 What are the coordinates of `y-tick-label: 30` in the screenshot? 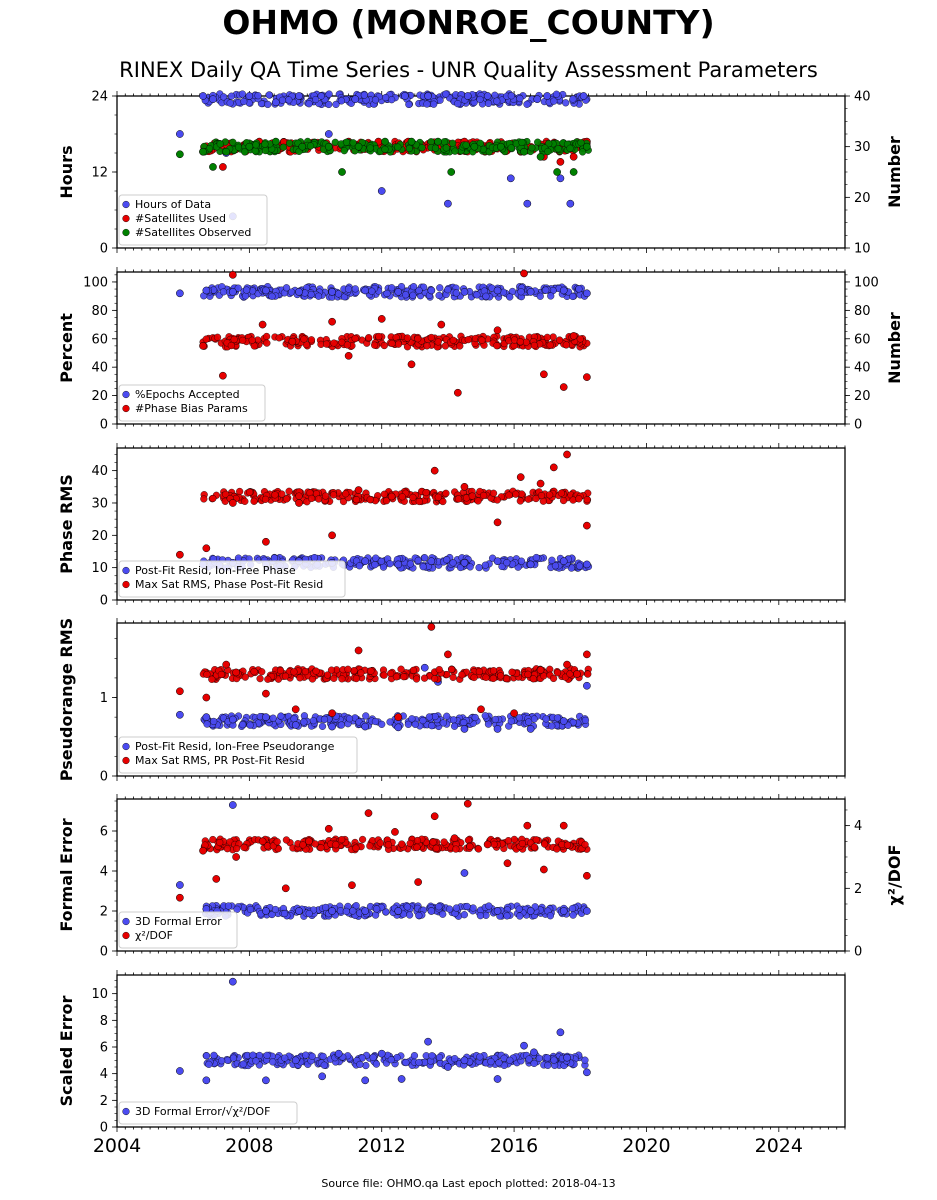 It's located at (99, 503).